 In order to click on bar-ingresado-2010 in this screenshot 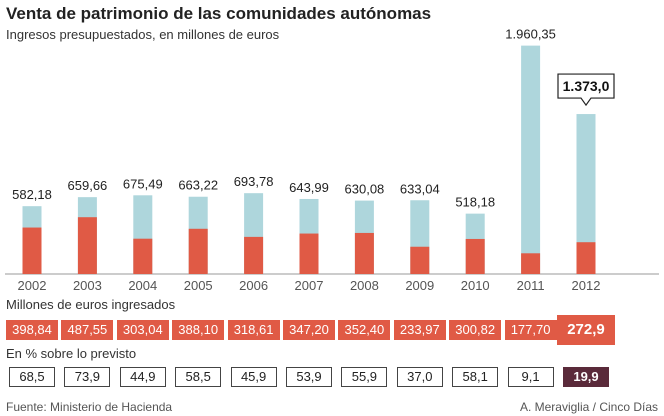, I will do `click(475, 256)`.